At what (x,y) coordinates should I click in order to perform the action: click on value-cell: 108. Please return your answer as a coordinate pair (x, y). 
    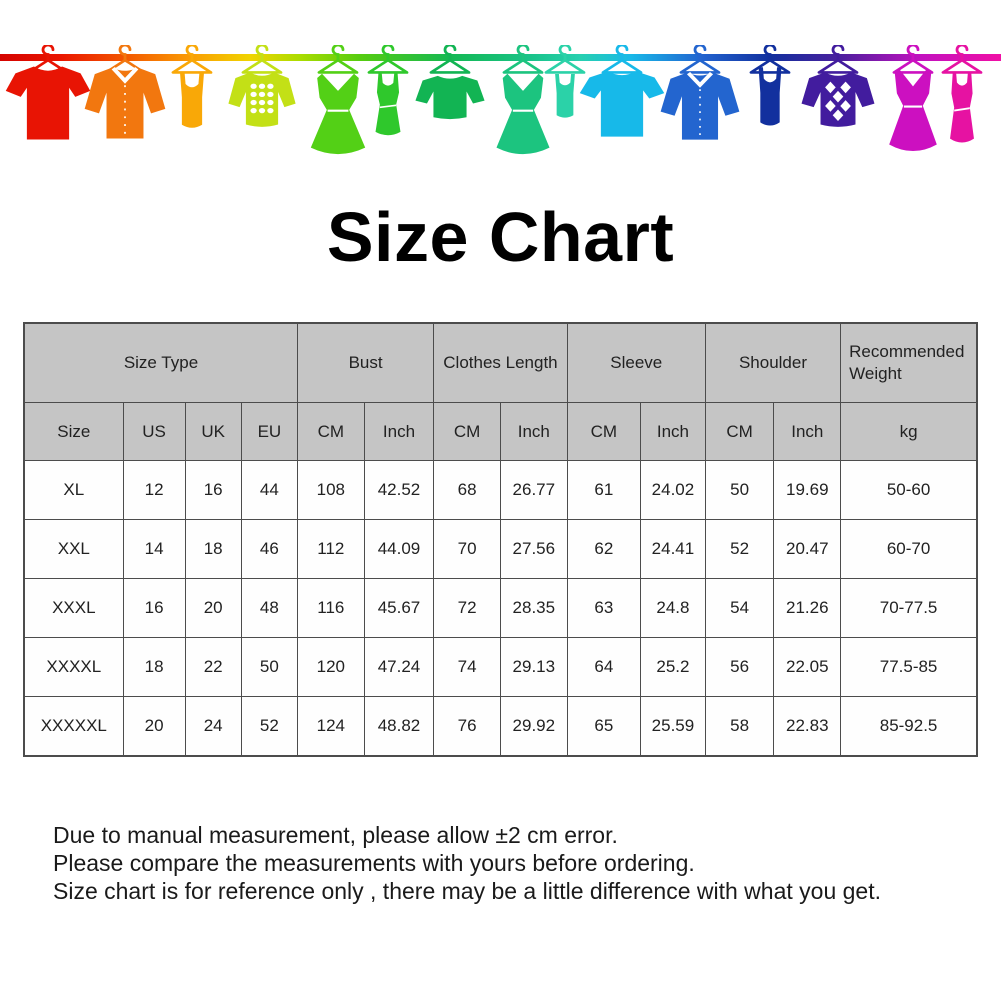
    Looking at the image, I should click on (330, 490).